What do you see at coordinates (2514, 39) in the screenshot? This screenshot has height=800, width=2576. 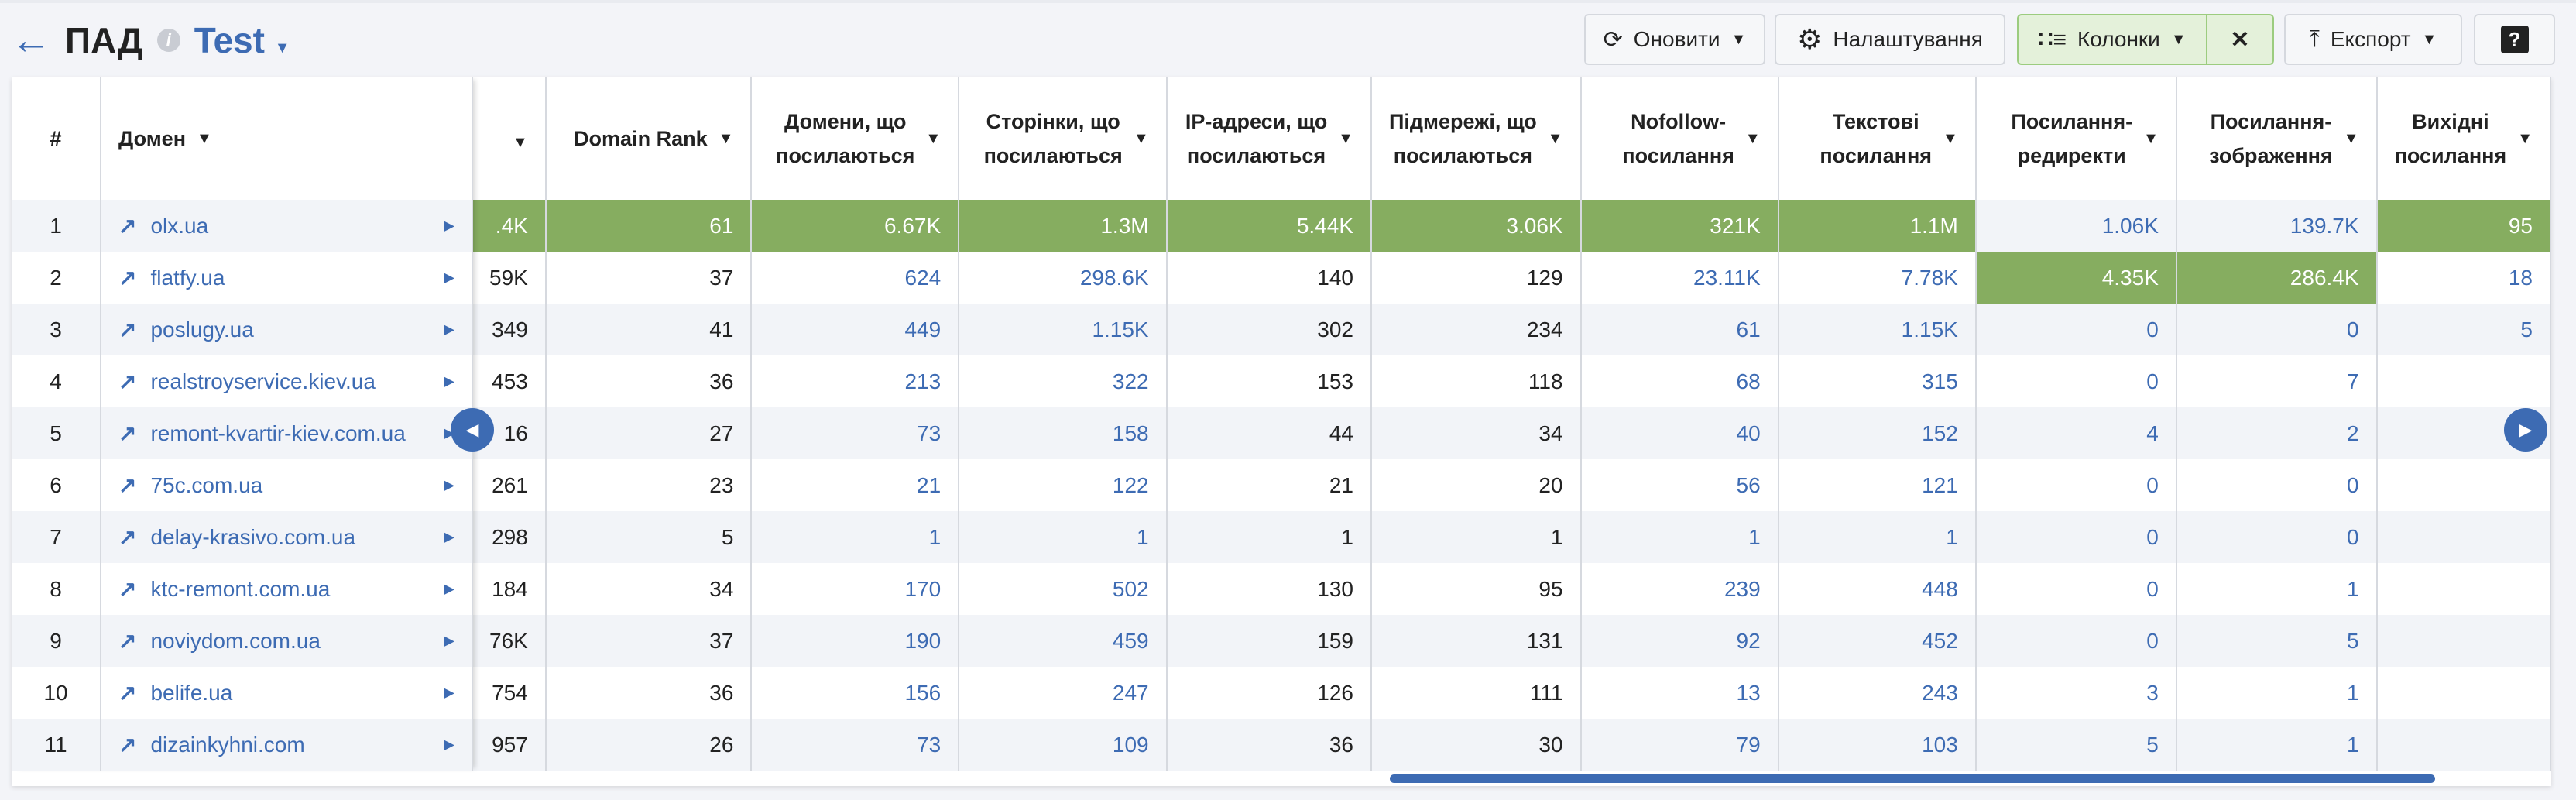 I see `help-button: ?` at bounding box center [2514, 39].